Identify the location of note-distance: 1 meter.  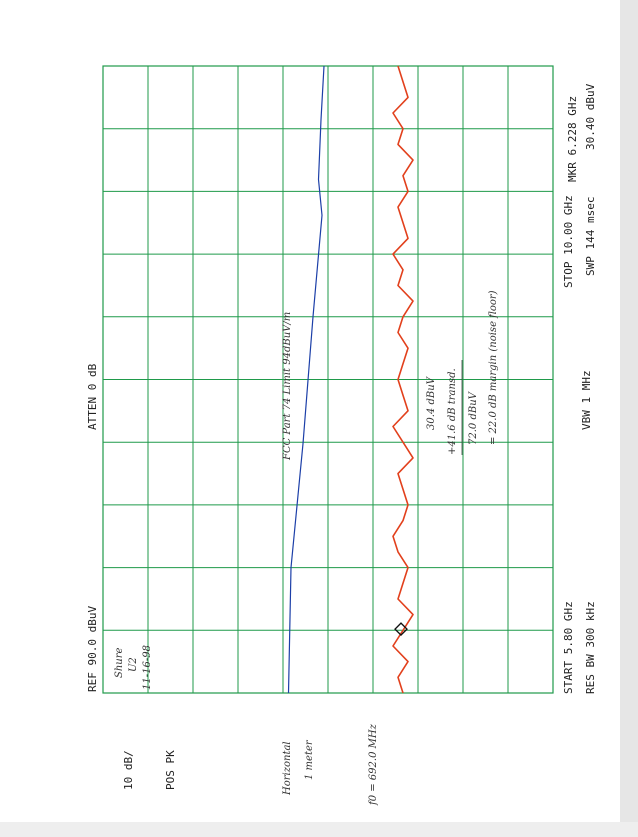
(309, 759).